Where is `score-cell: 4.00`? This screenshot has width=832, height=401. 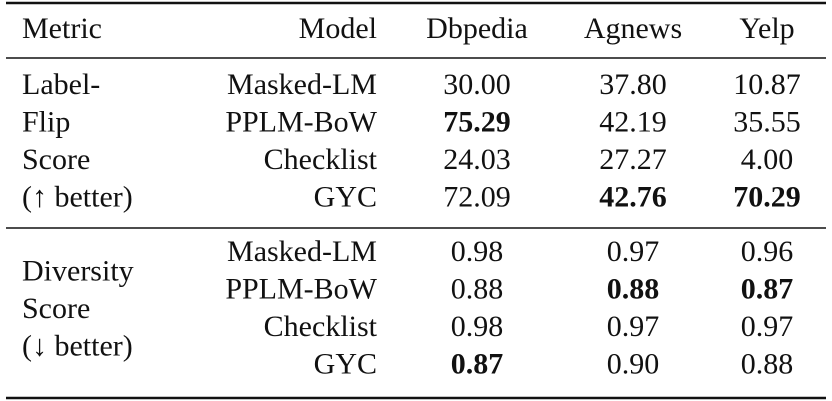
score-cell: 4.00 is located at coordinates (767, 159).